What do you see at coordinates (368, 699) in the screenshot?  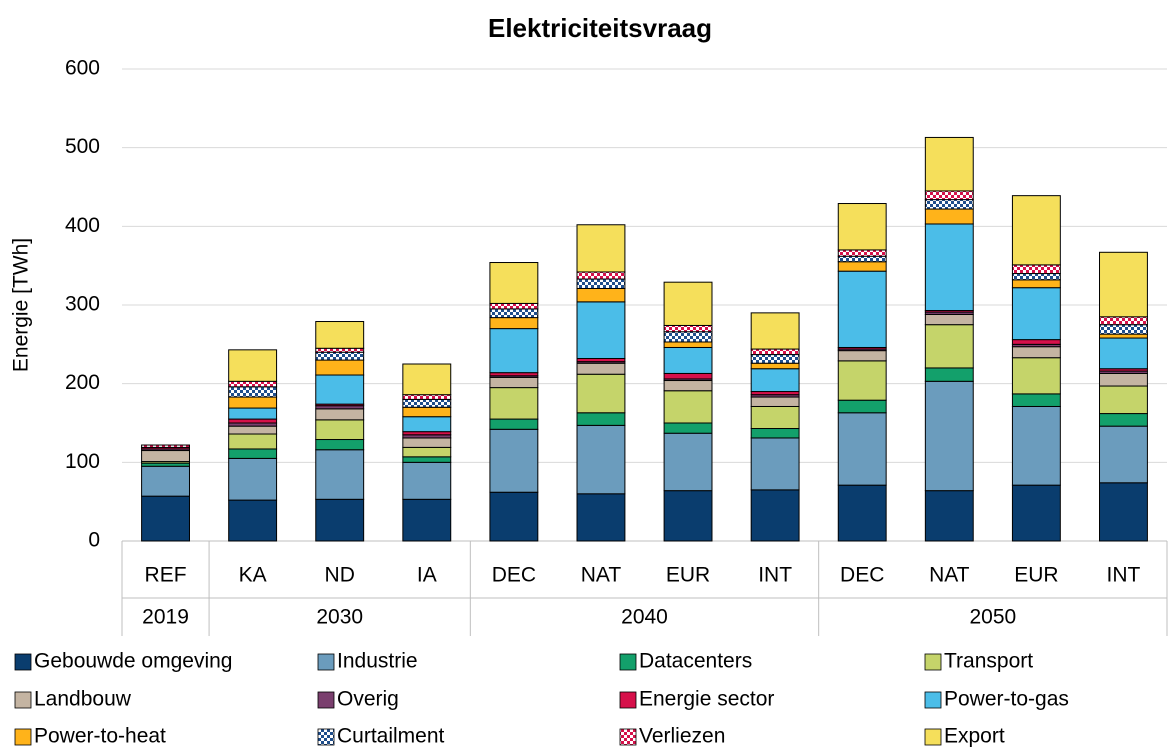 I see `legend-label: Overig` at bounding box center [368, 699].